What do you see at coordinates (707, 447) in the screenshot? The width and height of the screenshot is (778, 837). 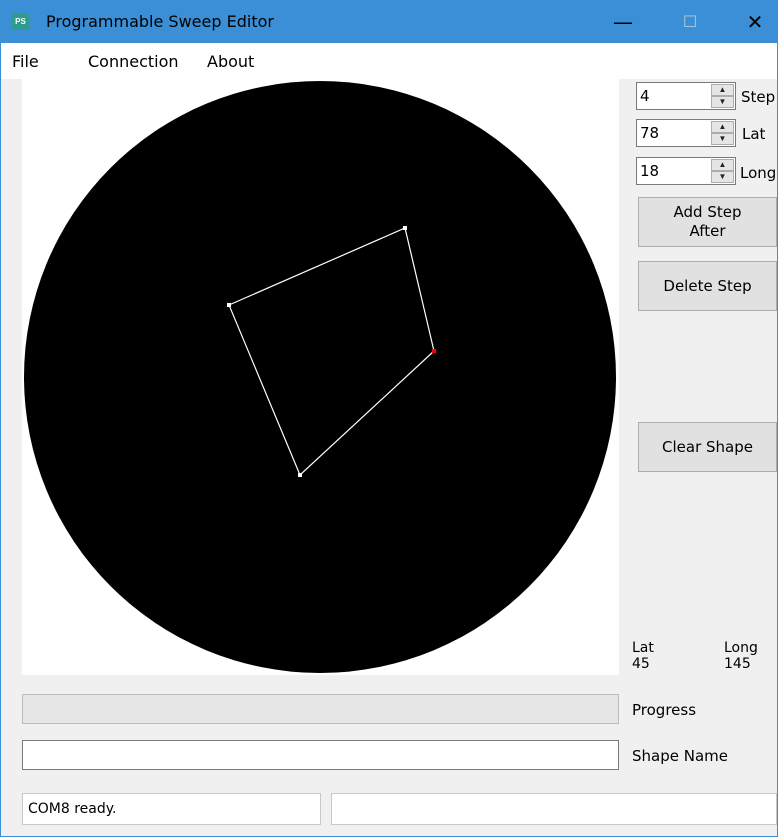 I see `clear-shape-button: Clear Shape` at bounding box center [707, 447].